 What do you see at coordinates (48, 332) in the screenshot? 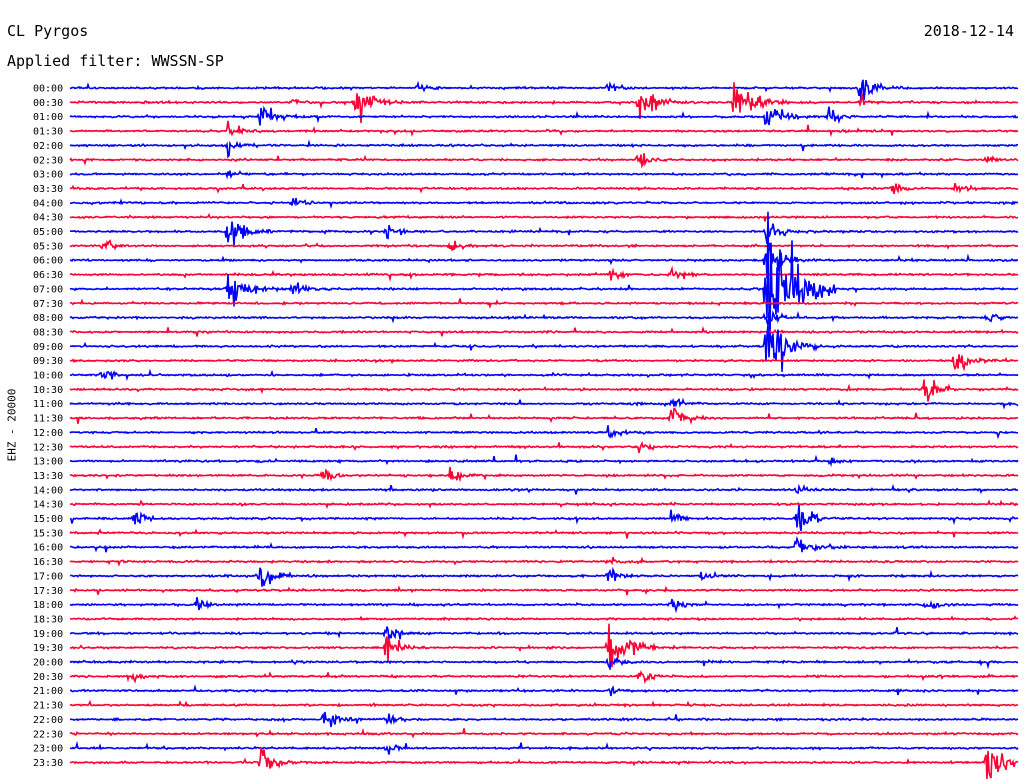
I see `tick-label-0830: 08:30` at bounding box center [48, 332].